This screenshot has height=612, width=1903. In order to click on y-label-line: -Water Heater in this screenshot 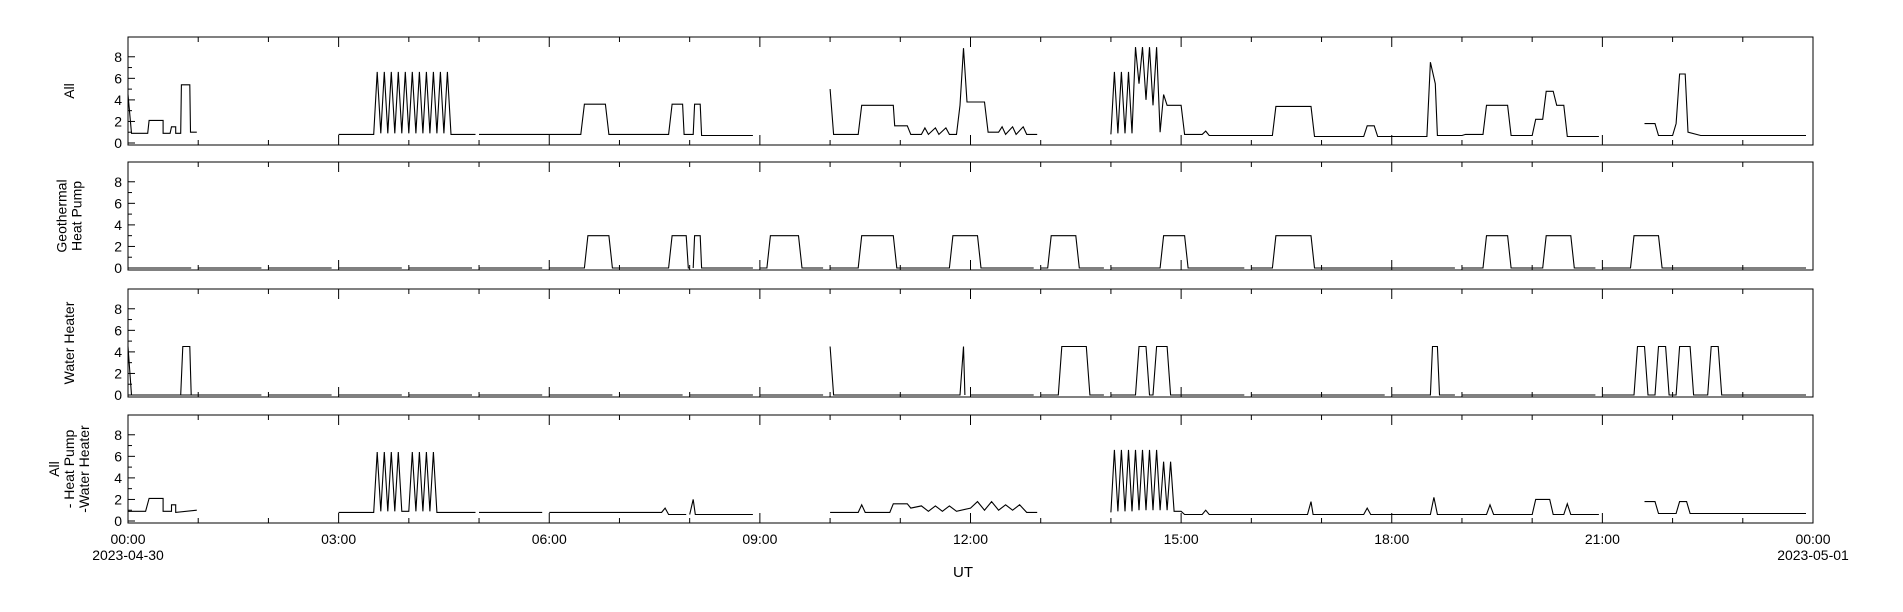, I will do `click(84, 469)`.